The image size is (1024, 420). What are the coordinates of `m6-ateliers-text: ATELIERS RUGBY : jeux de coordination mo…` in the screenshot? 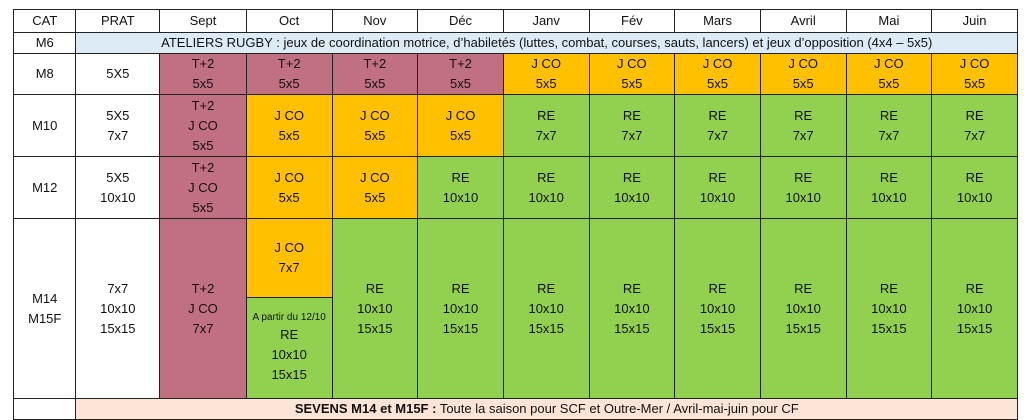 It's located at (546, 43).